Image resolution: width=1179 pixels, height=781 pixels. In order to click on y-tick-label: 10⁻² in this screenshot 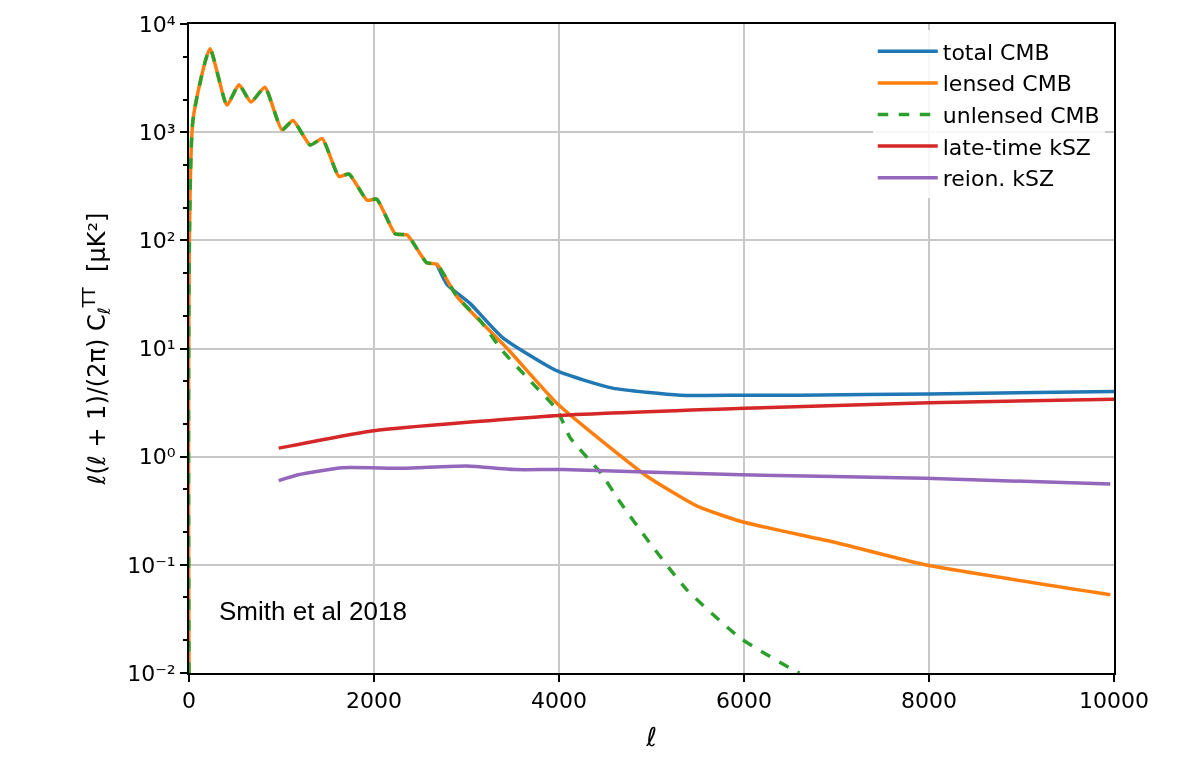, I will do `click(151, 673)`.